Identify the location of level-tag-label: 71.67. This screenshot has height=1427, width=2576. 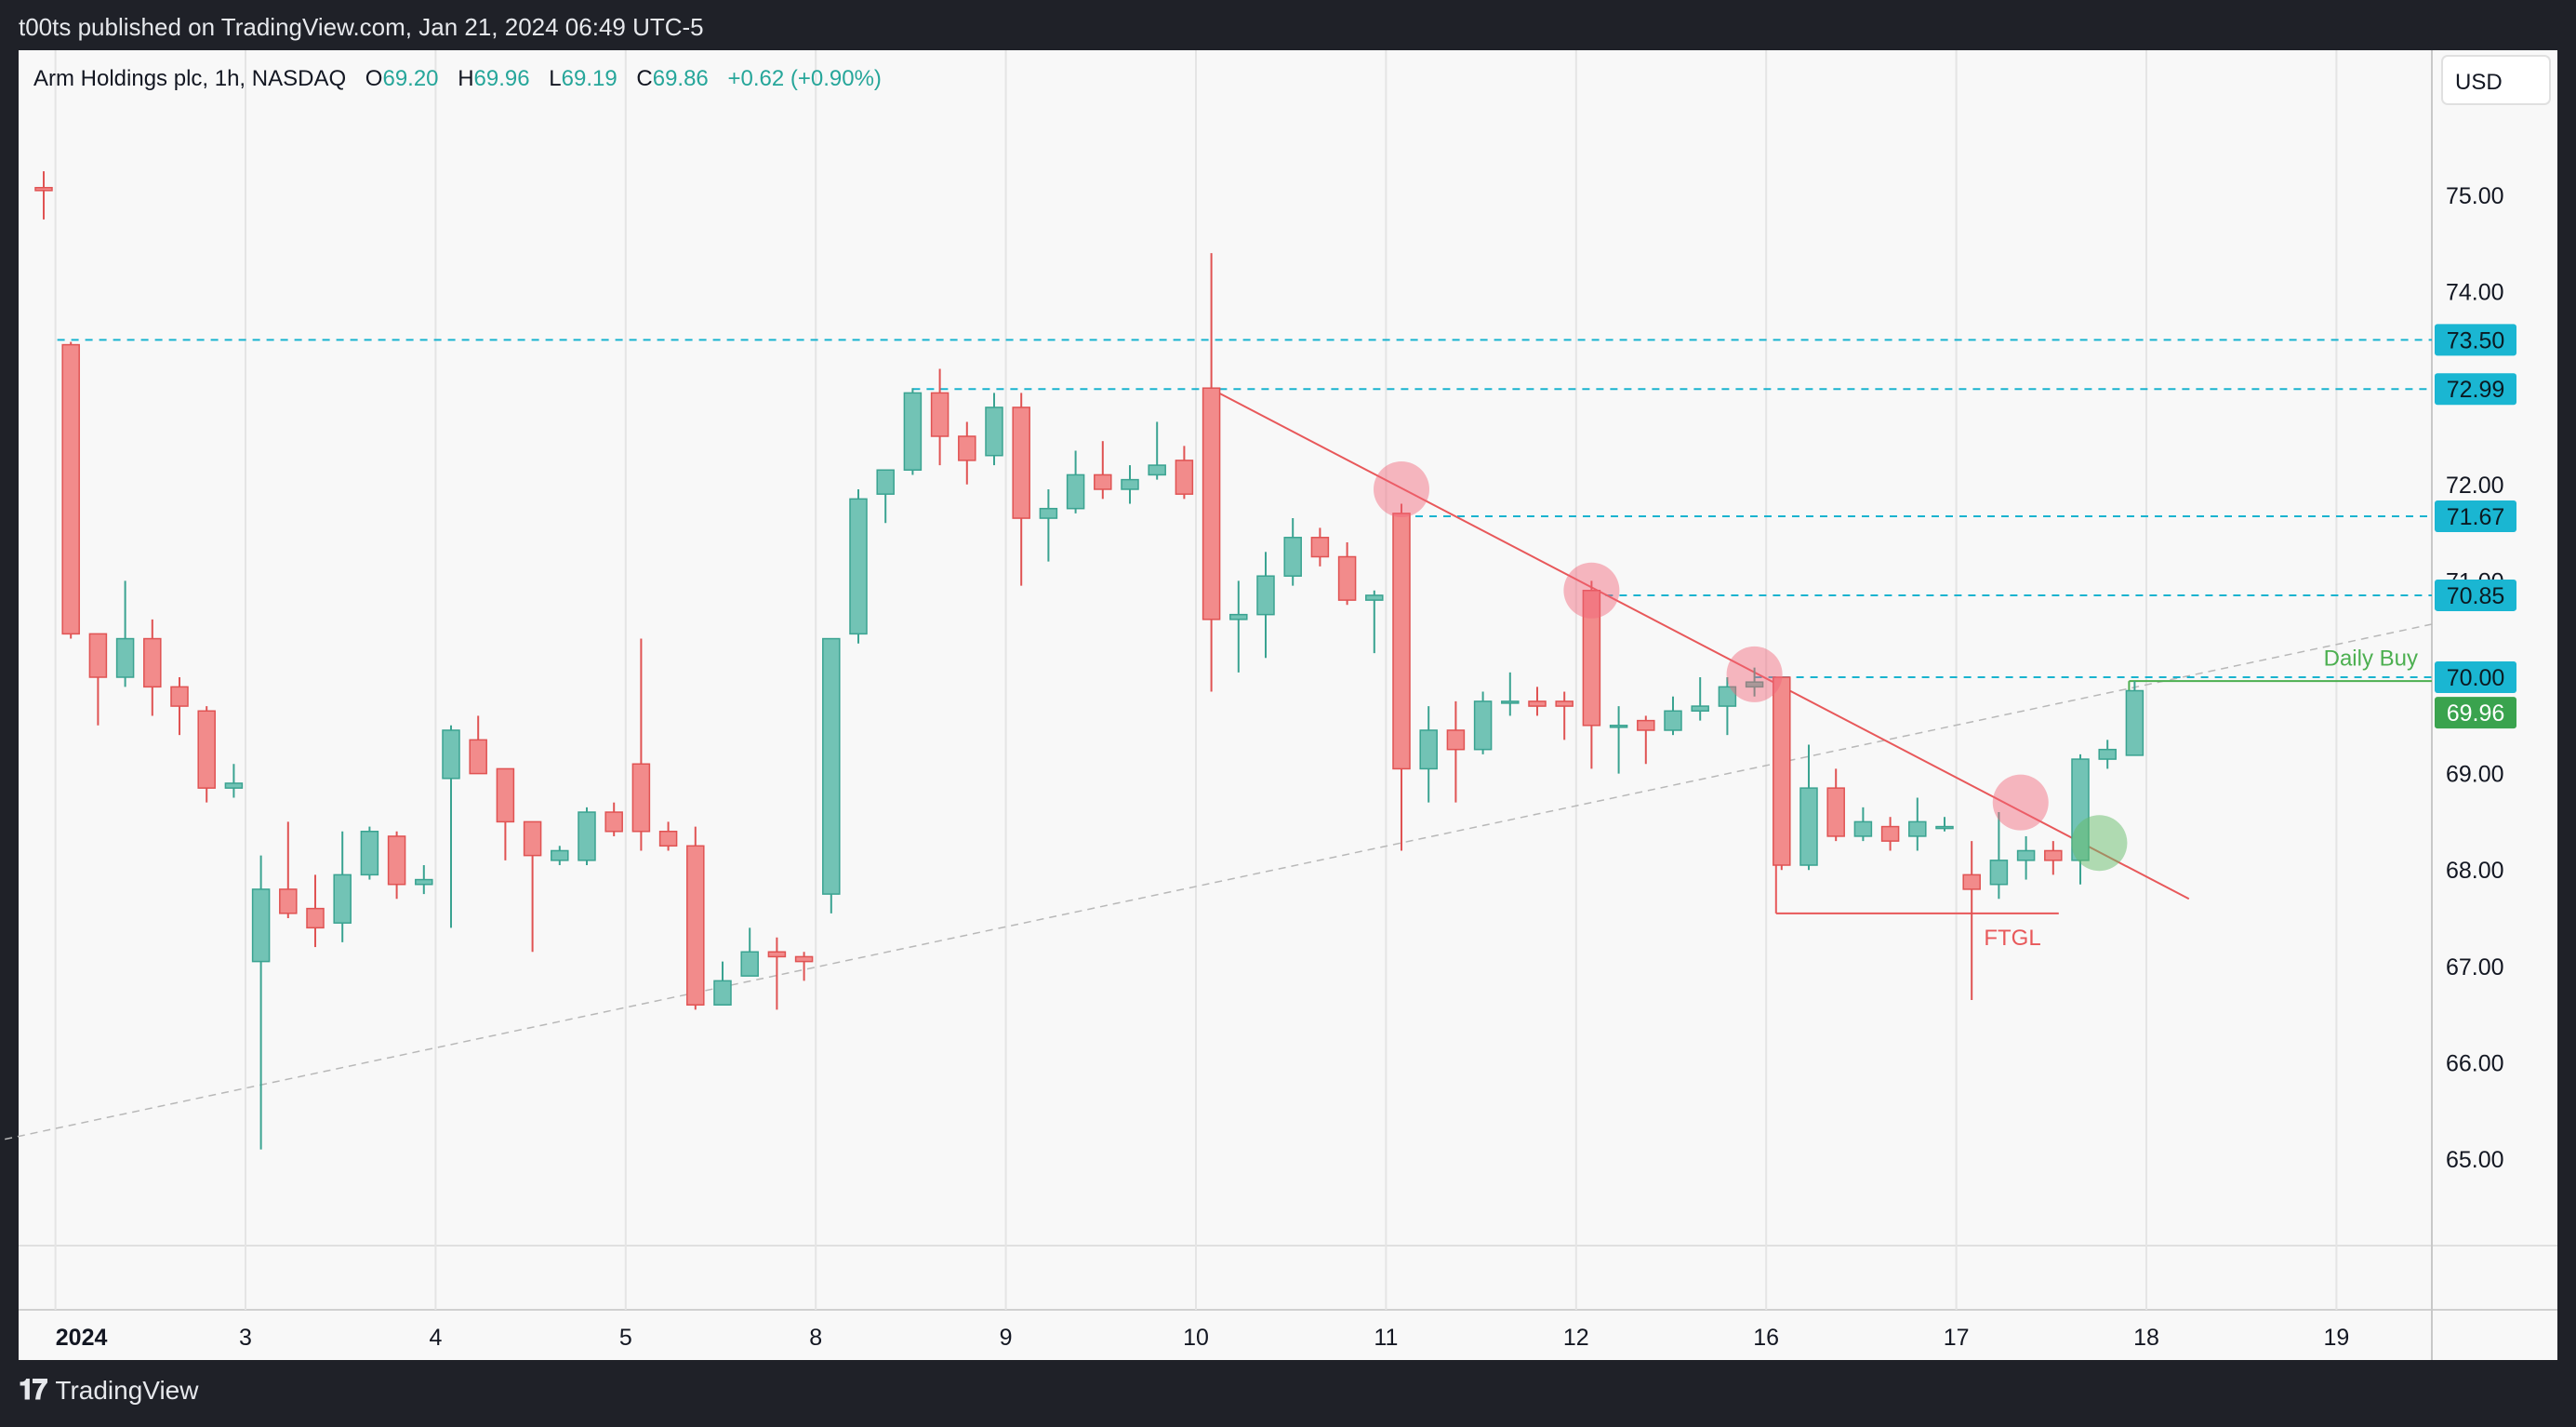
(2476, 517).